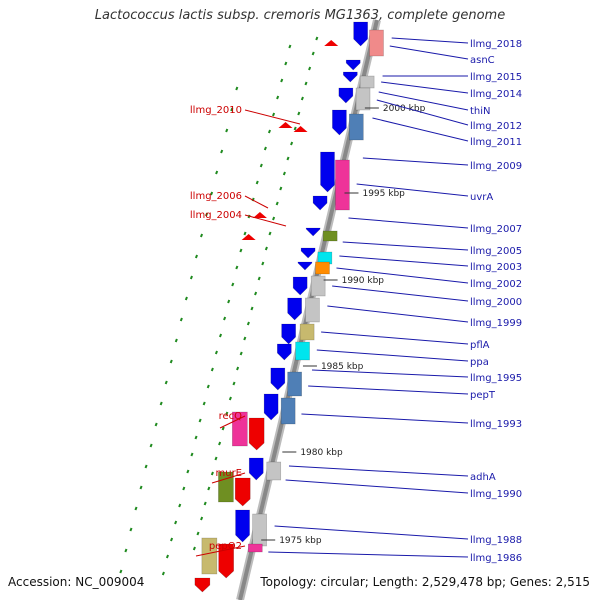 This screenshot has height=600, width=600. I want to click on gene-label: pepT, so click(483, 395).